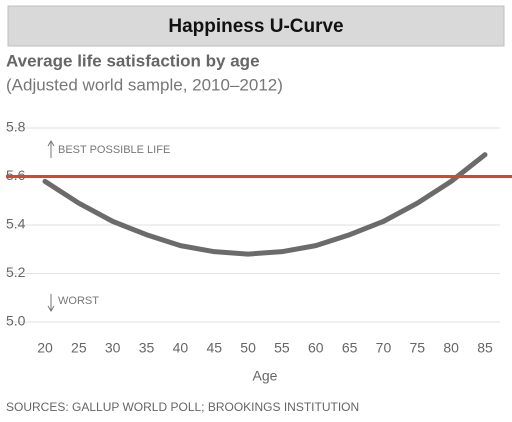  I want to click on y-tick-label: 5.4, so click(16, 224).